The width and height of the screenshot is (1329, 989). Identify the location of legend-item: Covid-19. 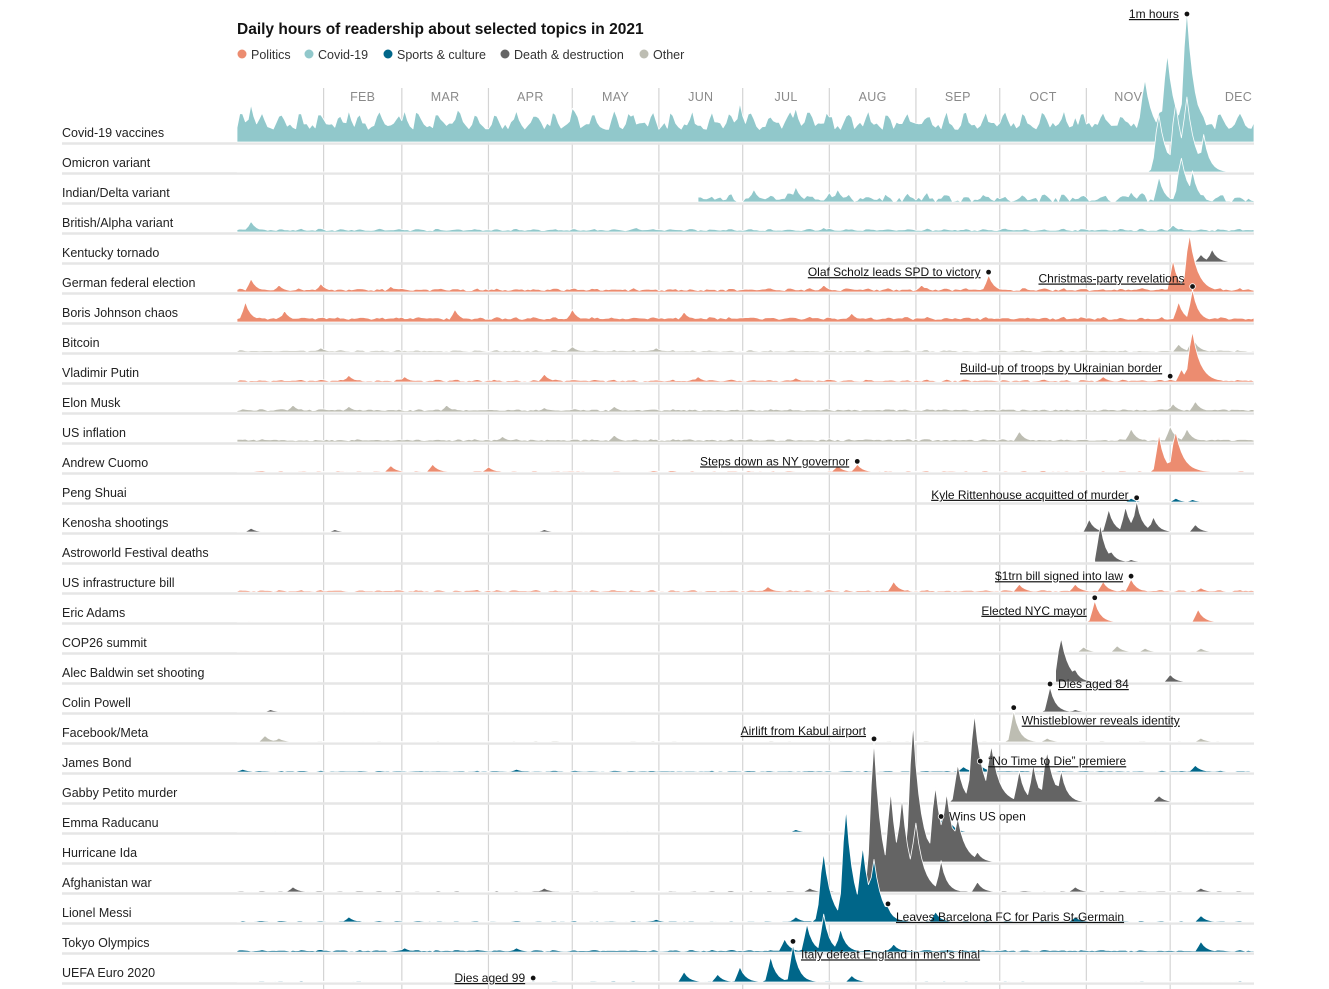
(343, 55).